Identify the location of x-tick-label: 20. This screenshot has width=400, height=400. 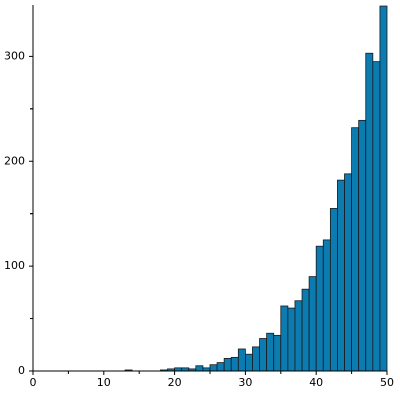
(175, 382).